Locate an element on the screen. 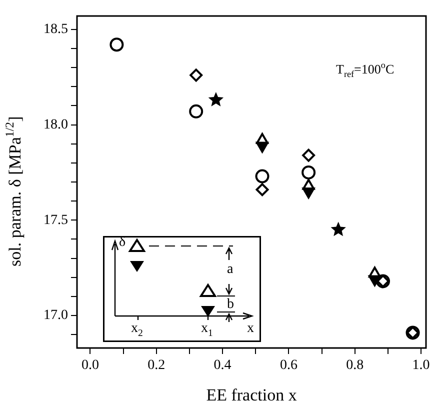 Image resolution: width=434 pixels, height=410 pixels. x-axis-title: EE fraction x is located at coordinates (252, 394).